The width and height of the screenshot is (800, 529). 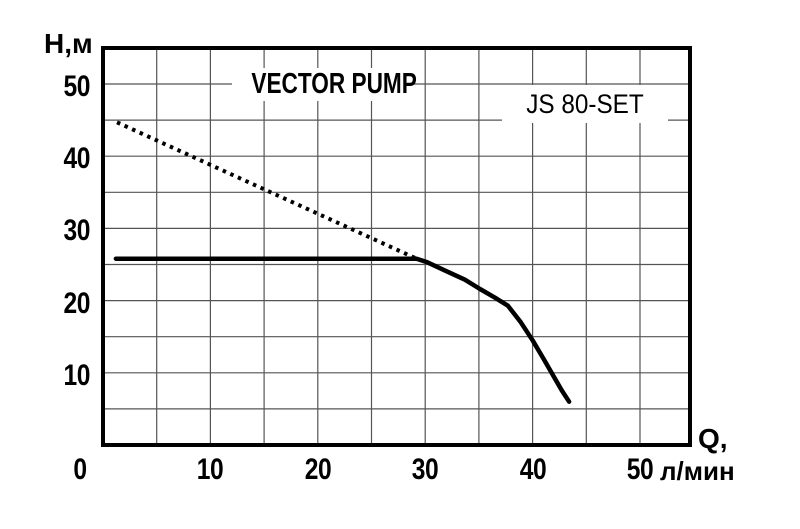 What do you see at coordinates (532, 469) in the screenshot?
I see `x-tick-label: 40` at bounding box center [532, 469].